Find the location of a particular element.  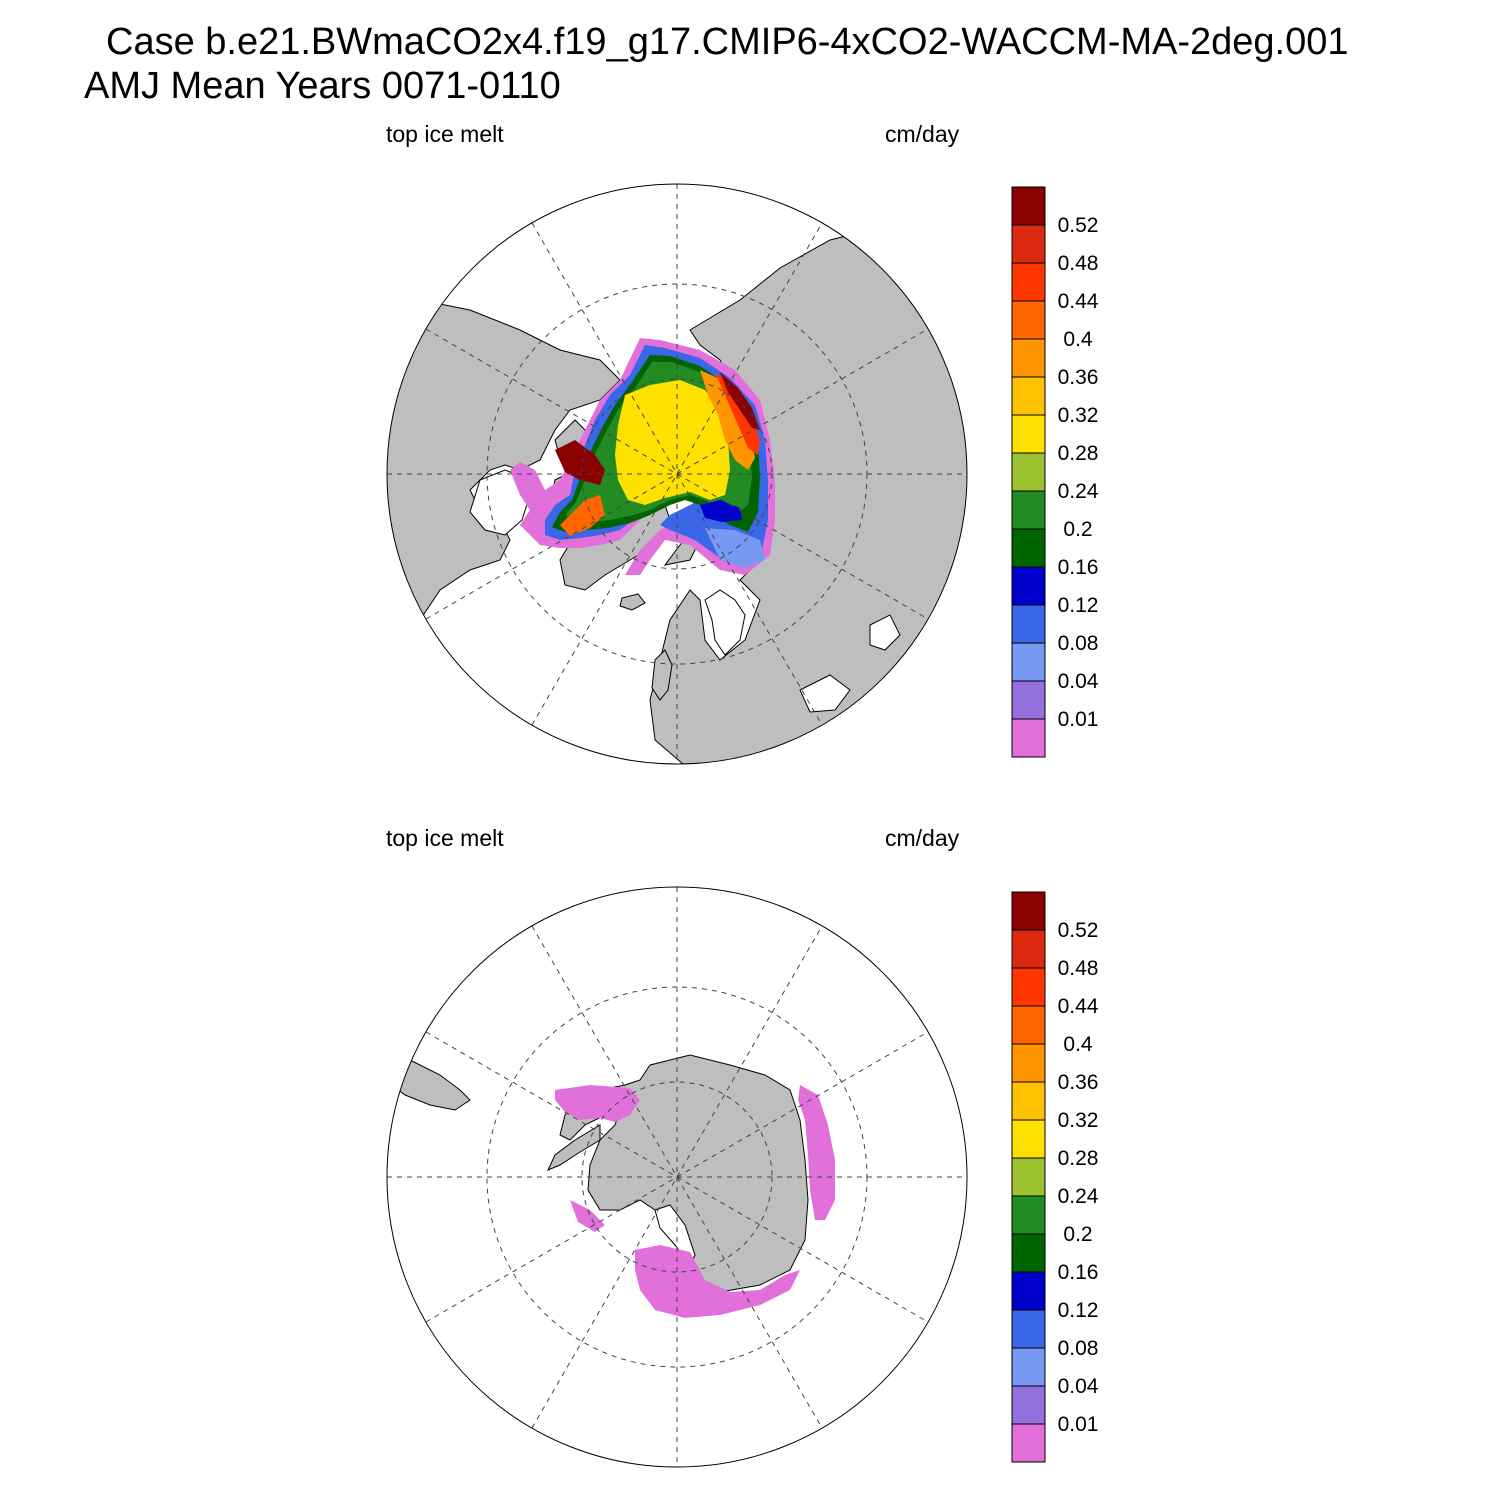

arctic-graticule is located at coordinates (677, 474).